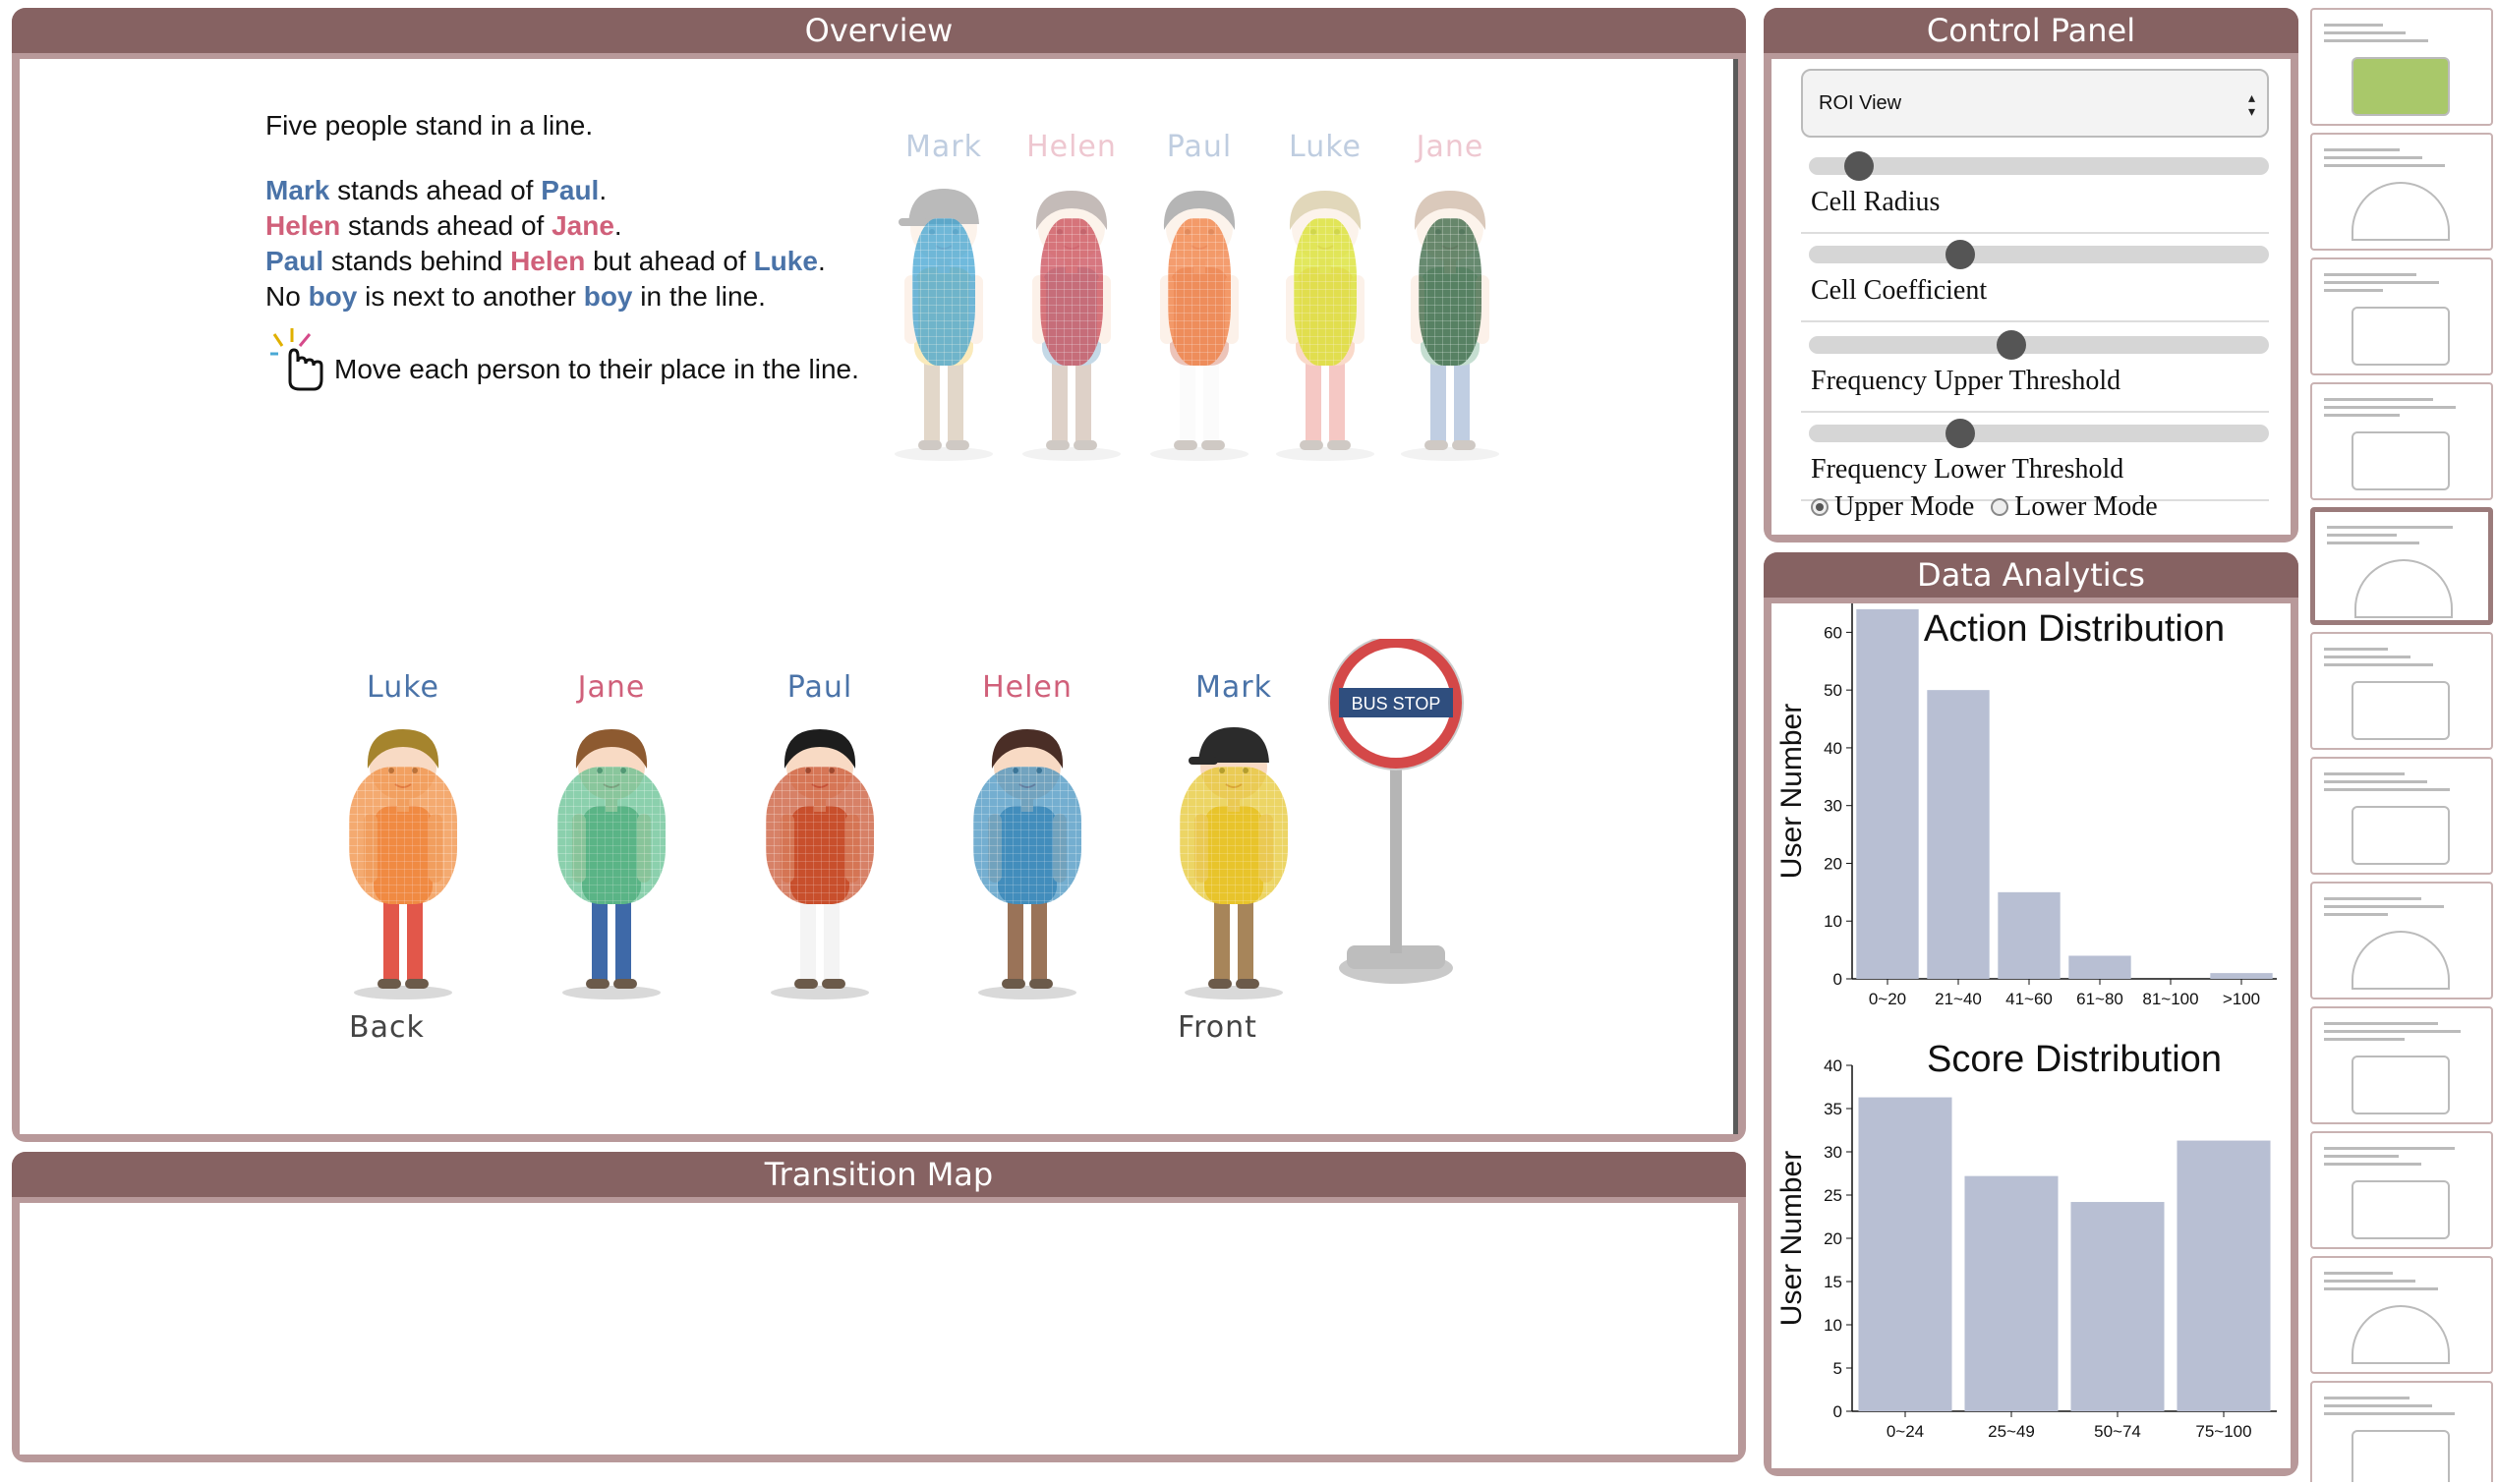 This screenshot has width=2497, height=1484. Describe the element at coordinates (2074, 1059) in the screenshot. I see `chart-title-1: Score Distribution` at that location.